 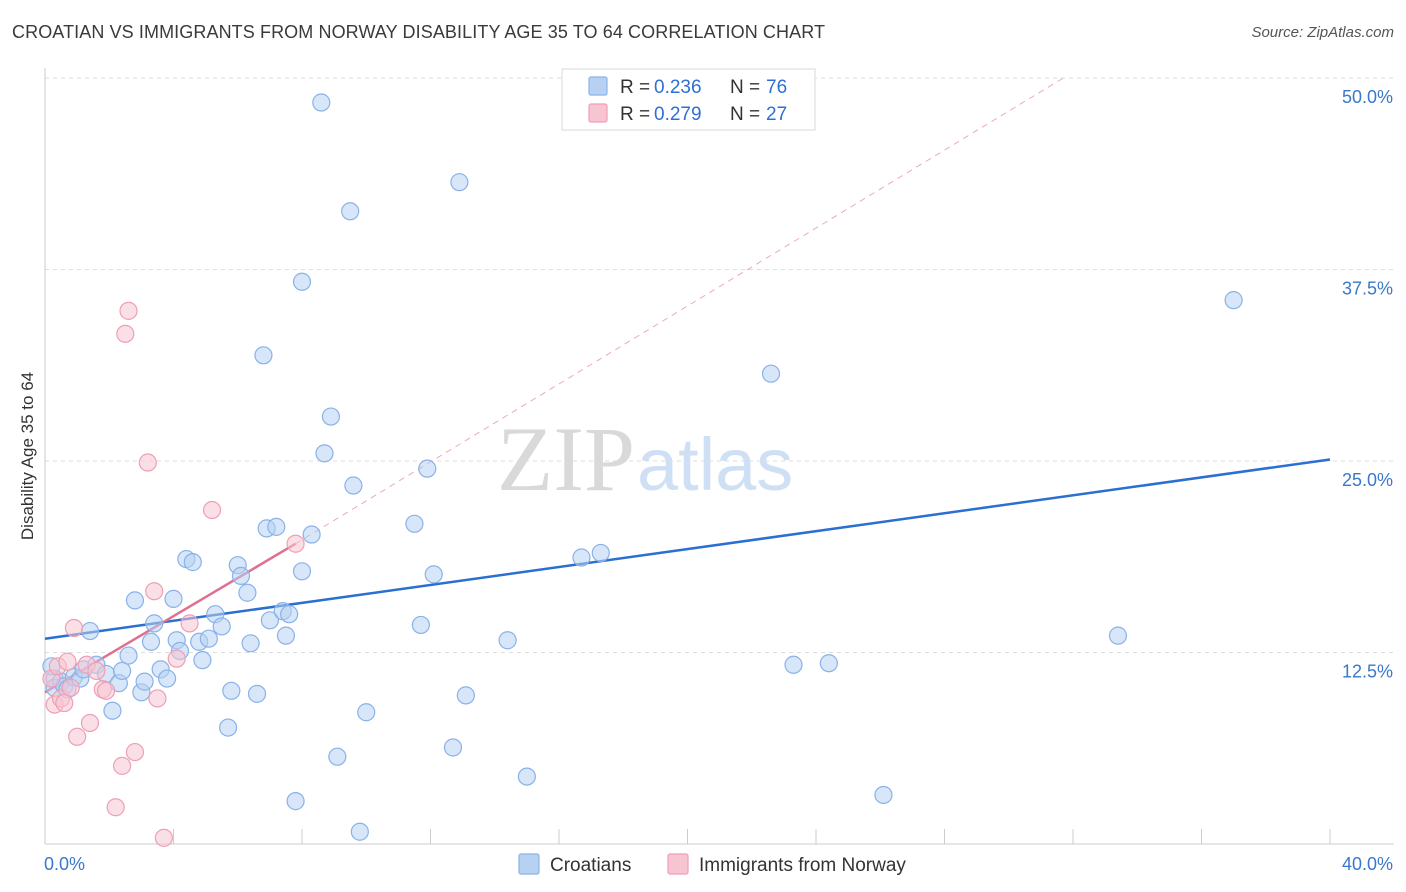 I want to click on legend-r-value-1: 0.279, so click(x=678, y=114).